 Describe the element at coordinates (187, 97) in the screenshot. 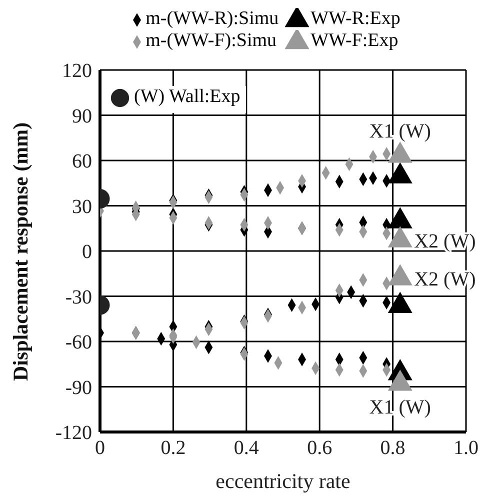

I see `legend-label: (W) Wall:Exp` at that location.